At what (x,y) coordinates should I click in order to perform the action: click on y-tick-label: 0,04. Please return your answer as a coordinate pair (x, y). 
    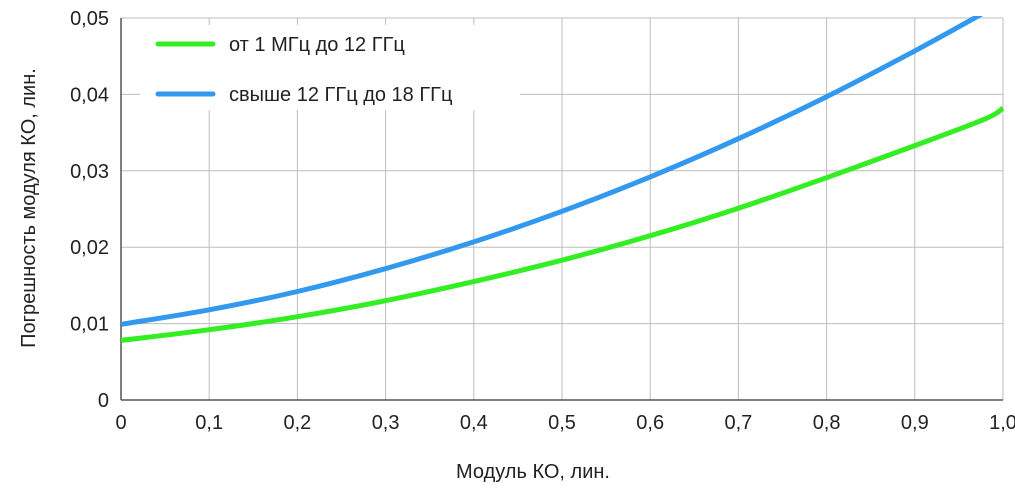
    Looking at the image, I should click on (89, 95).